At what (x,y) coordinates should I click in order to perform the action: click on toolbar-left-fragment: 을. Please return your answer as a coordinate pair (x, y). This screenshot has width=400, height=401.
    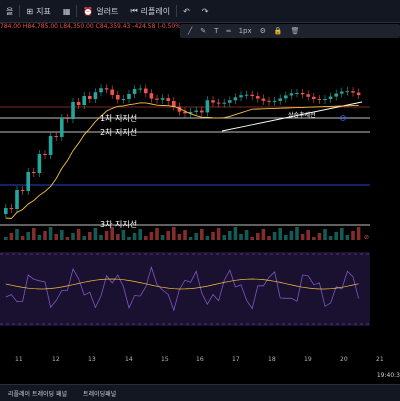
    Looking at the image, I should click on (10, 11).